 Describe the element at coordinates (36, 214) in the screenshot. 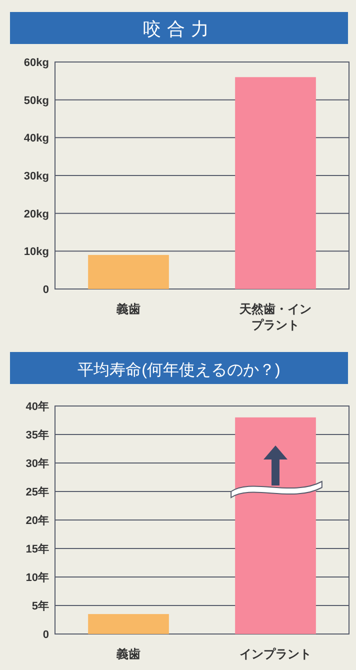

I see `y-tick-label: 20kg` at that location.